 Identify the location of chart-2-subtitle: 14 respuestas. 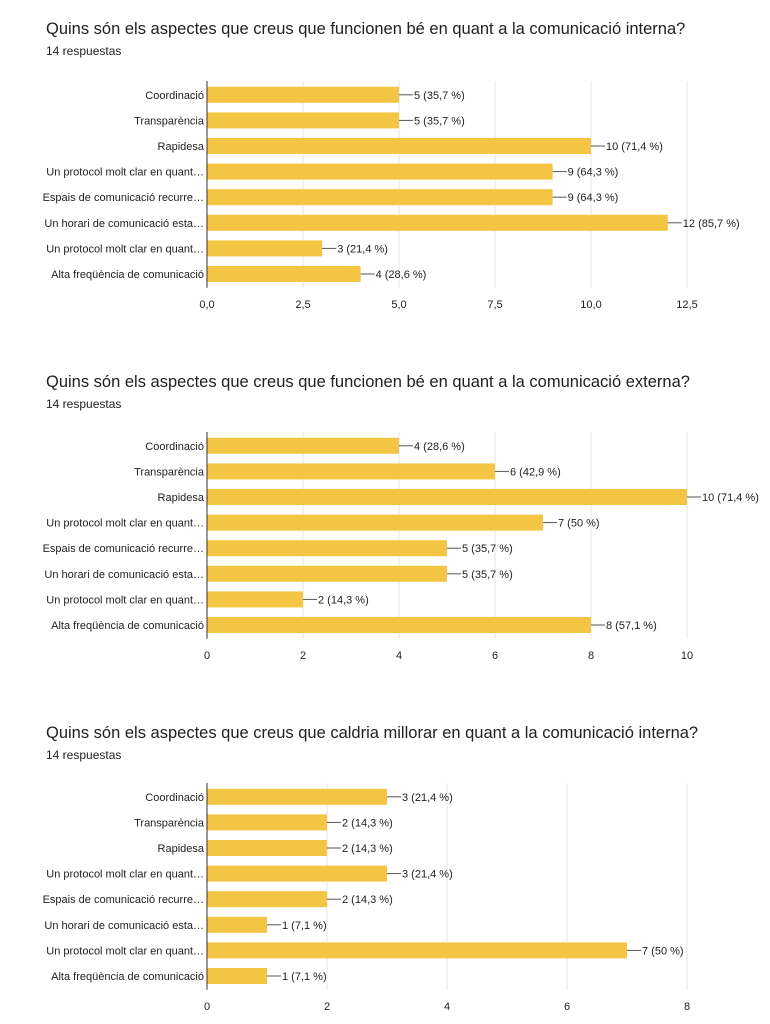
(84, 404).